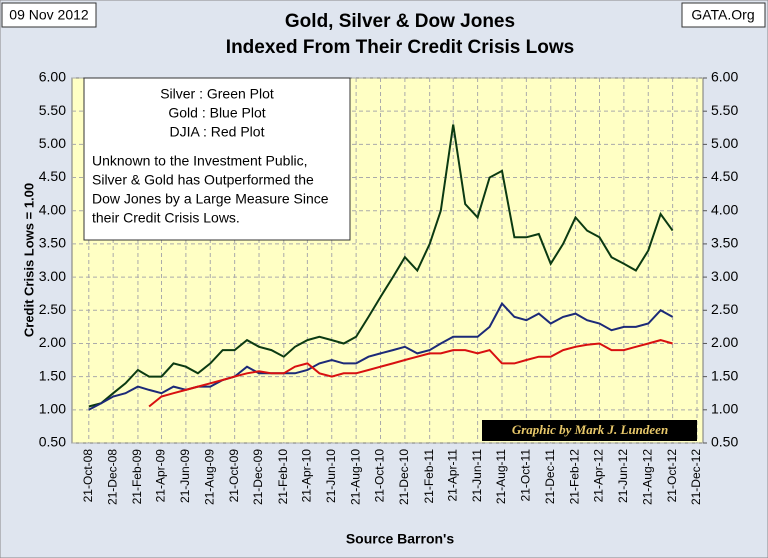 The image size is (768, 558). I want to click on y-tick-label: 5.00, so click(52, 143).